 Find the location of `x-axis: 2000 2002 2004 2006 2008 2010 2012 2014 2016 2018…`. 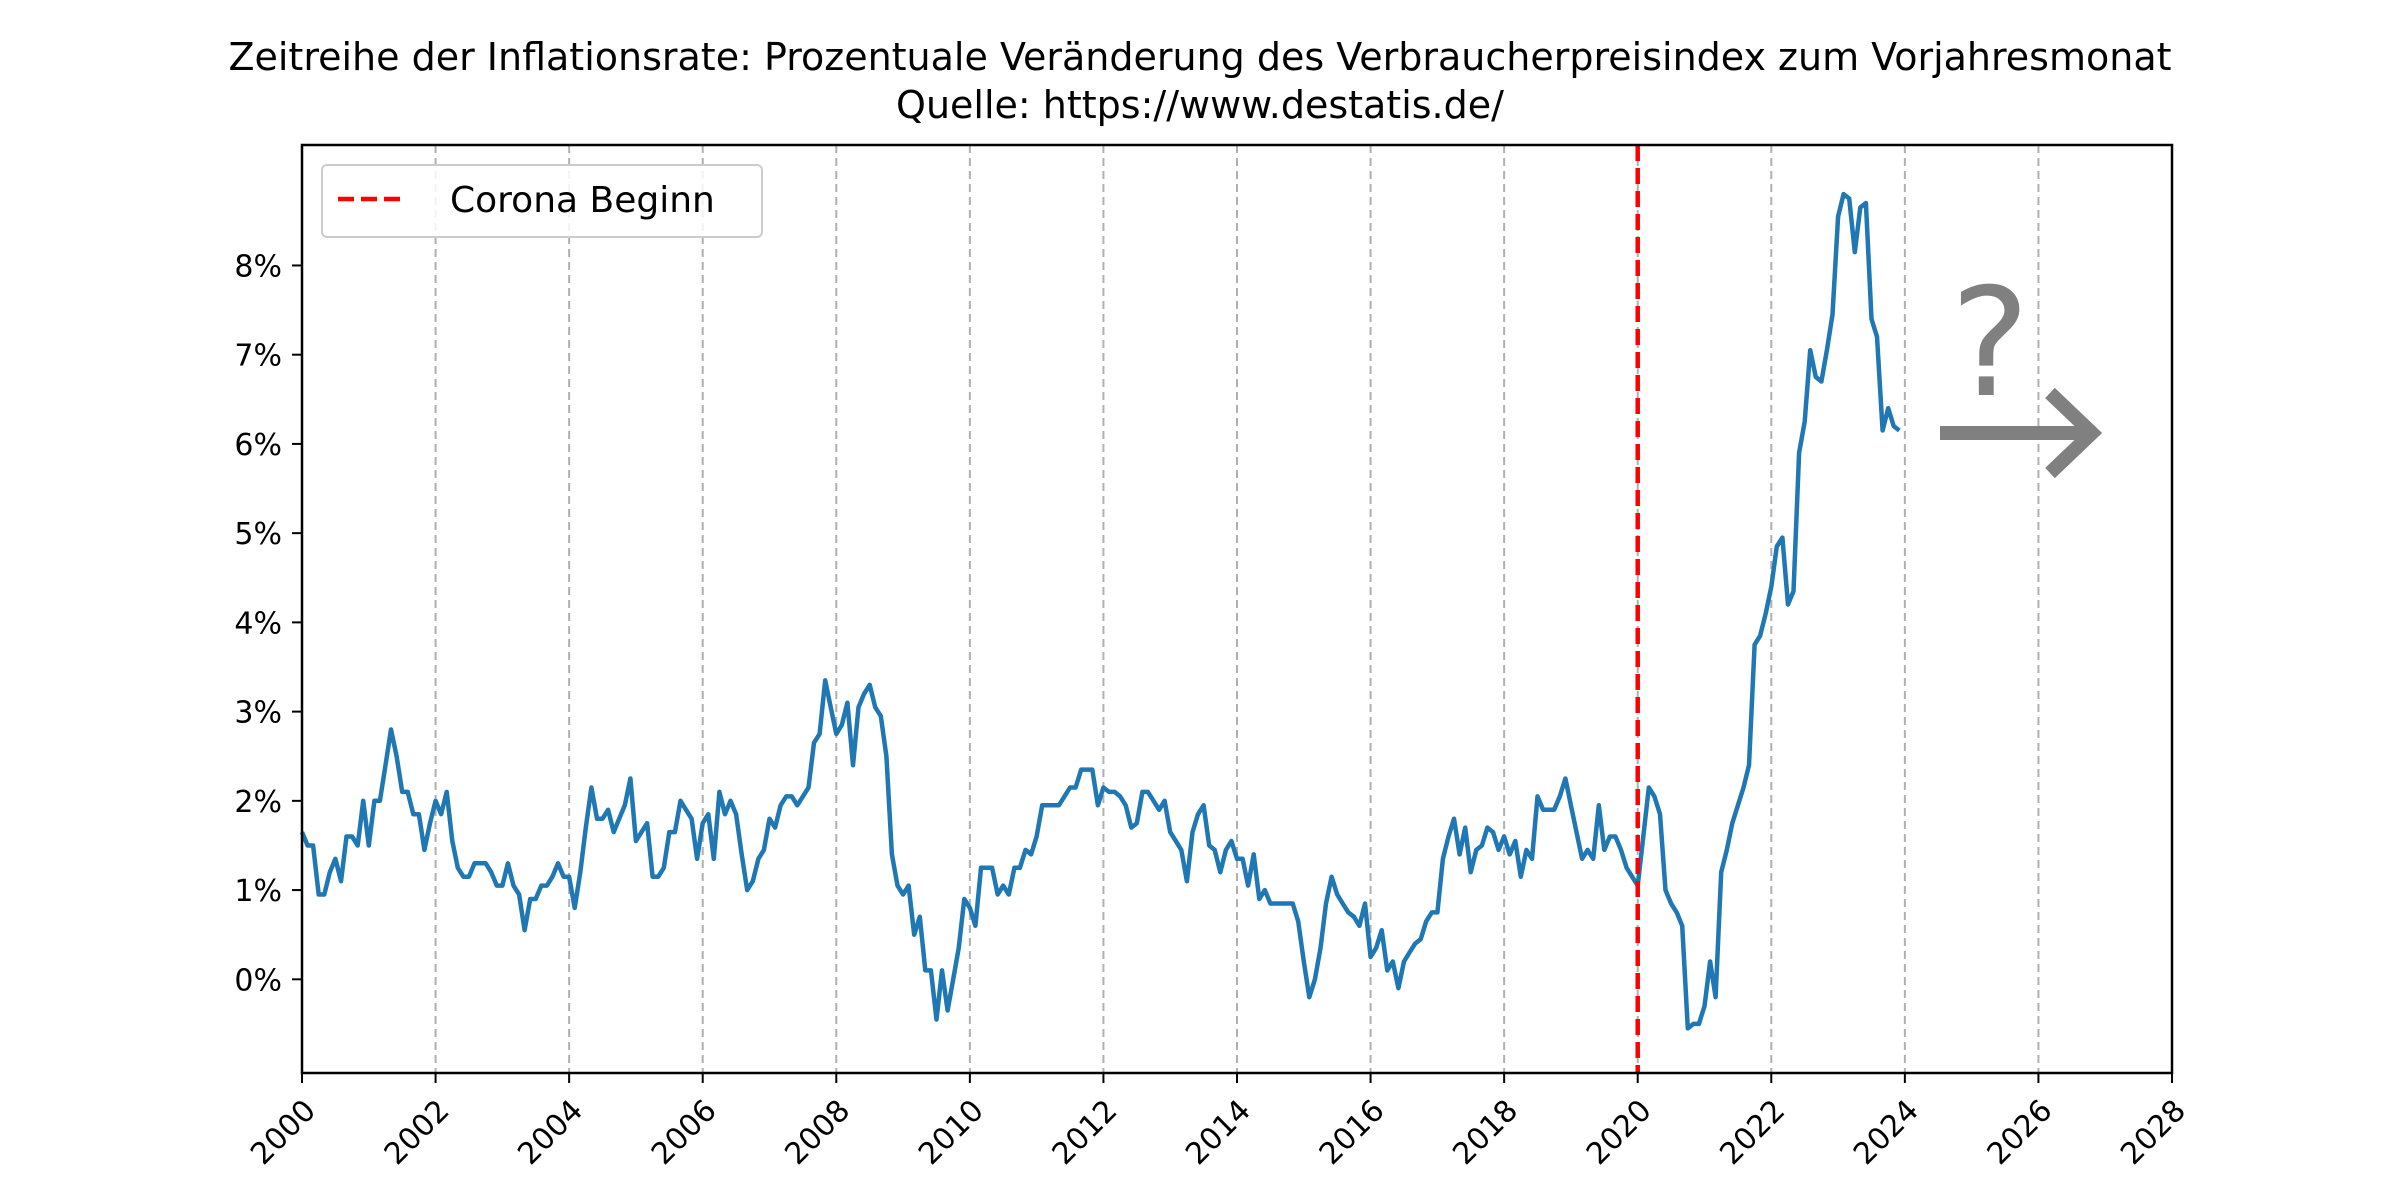

x-axis: 2000 2002 2004 2006 2008 2010 2012 2014 2016 2018… is located at coordinates (1218, 1122).